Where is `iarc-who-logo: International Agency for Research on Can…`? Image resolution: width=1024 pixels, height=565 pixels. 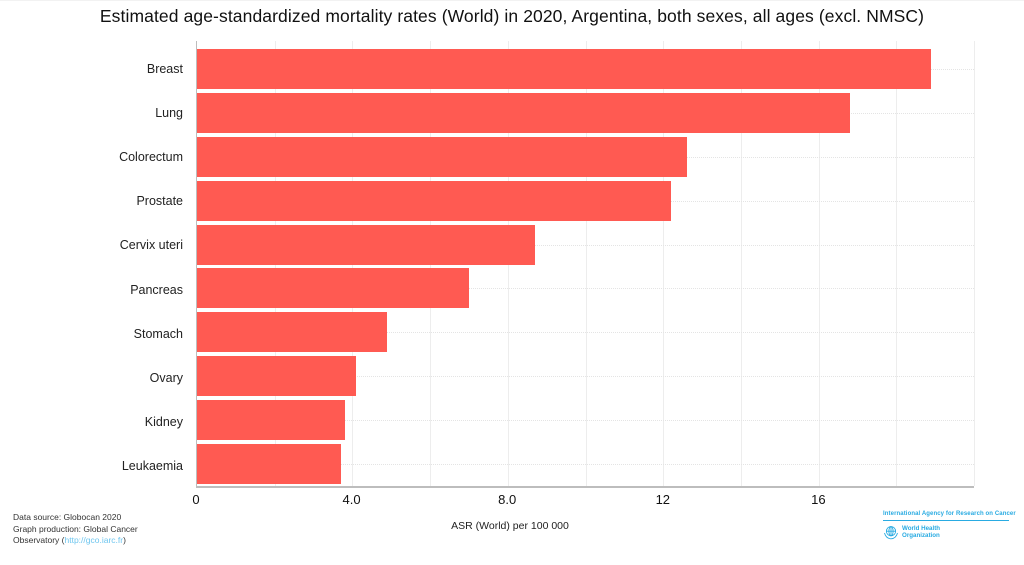 iarc-who-logo: International Agency for Research on Can… is located at coordinates (949, 525).